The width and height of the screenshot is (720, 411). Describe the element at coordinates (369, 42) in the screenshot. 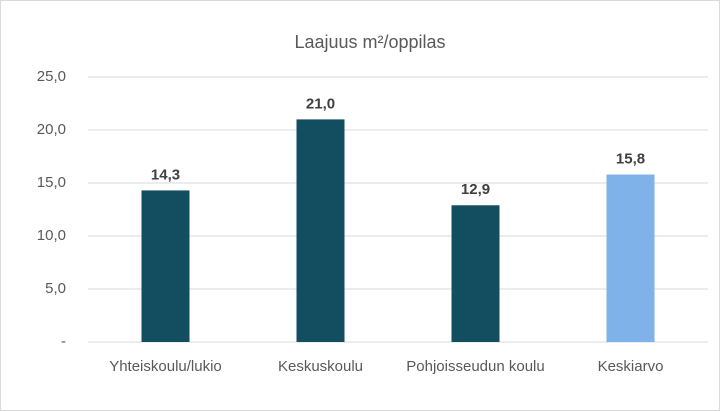

I see `chart-title: Laajuus m²/oppilas` at that location.